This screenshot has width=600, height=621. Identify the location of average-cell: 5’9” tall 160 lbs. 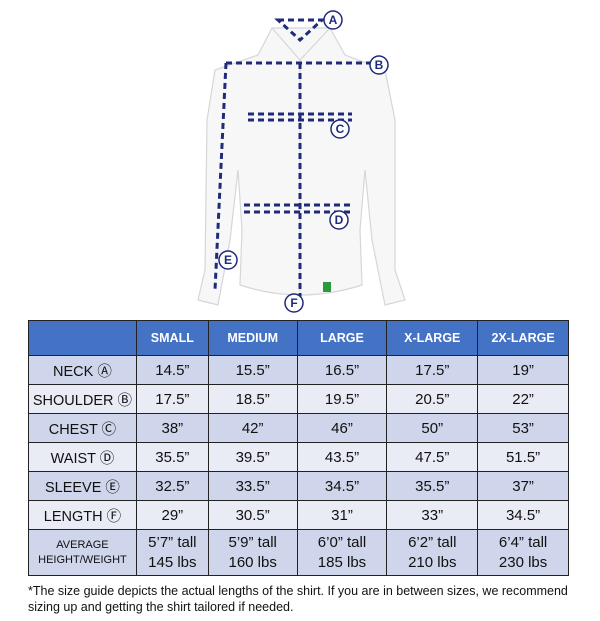
(252, 552).